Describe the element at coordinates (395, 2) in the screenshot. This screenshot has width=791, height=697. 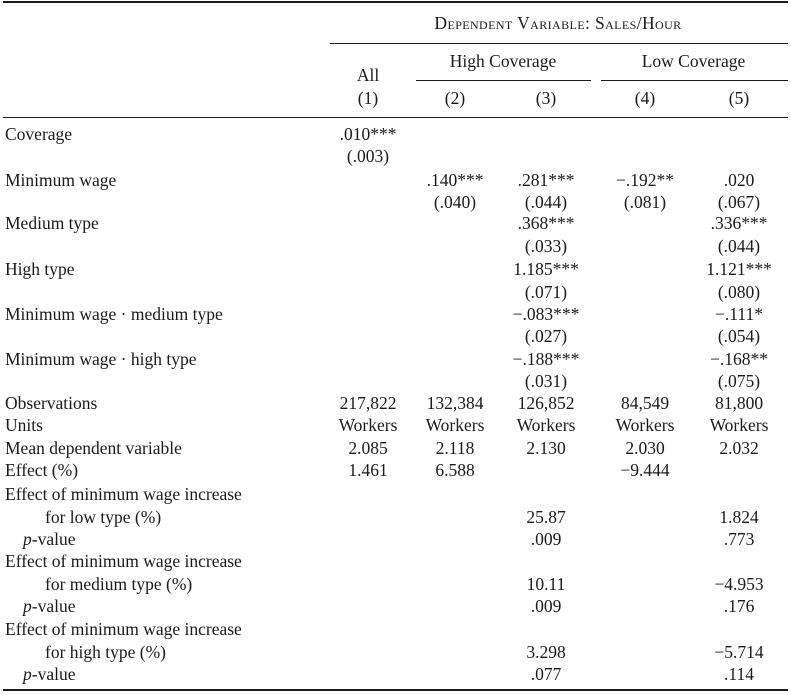
I see `top-rule` at that location.